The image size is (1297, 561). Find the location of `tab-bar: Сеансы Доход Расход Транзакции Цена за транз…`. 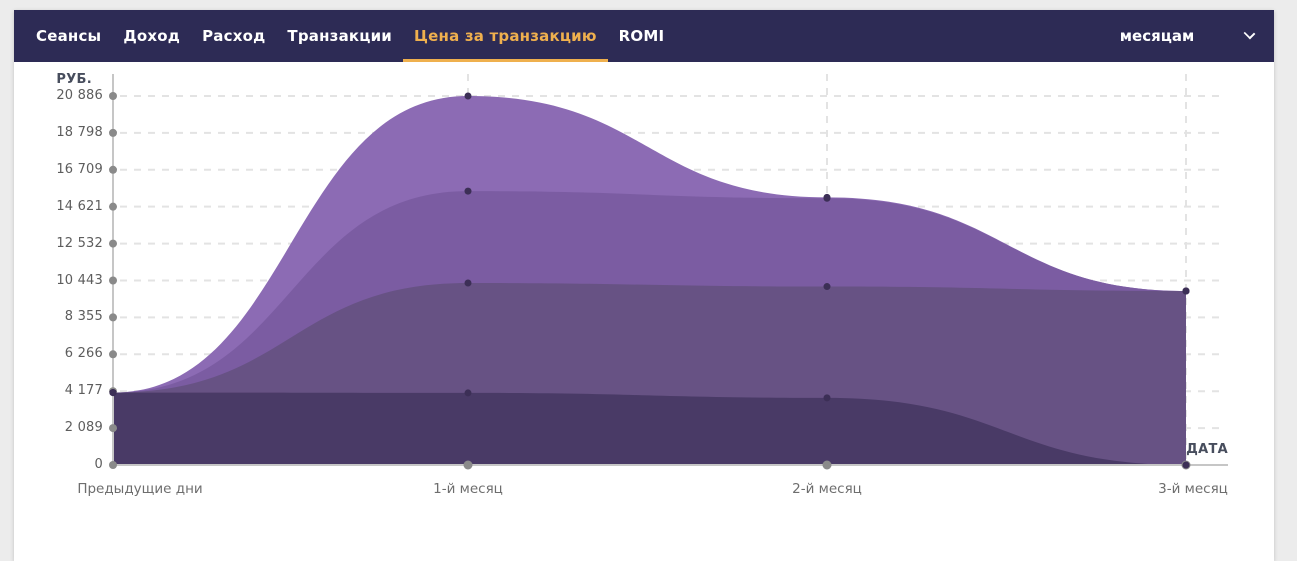

tab-bar: Сеансы Доход Расход Транзакции Цена за транз… is located at coordinates (644, 36).